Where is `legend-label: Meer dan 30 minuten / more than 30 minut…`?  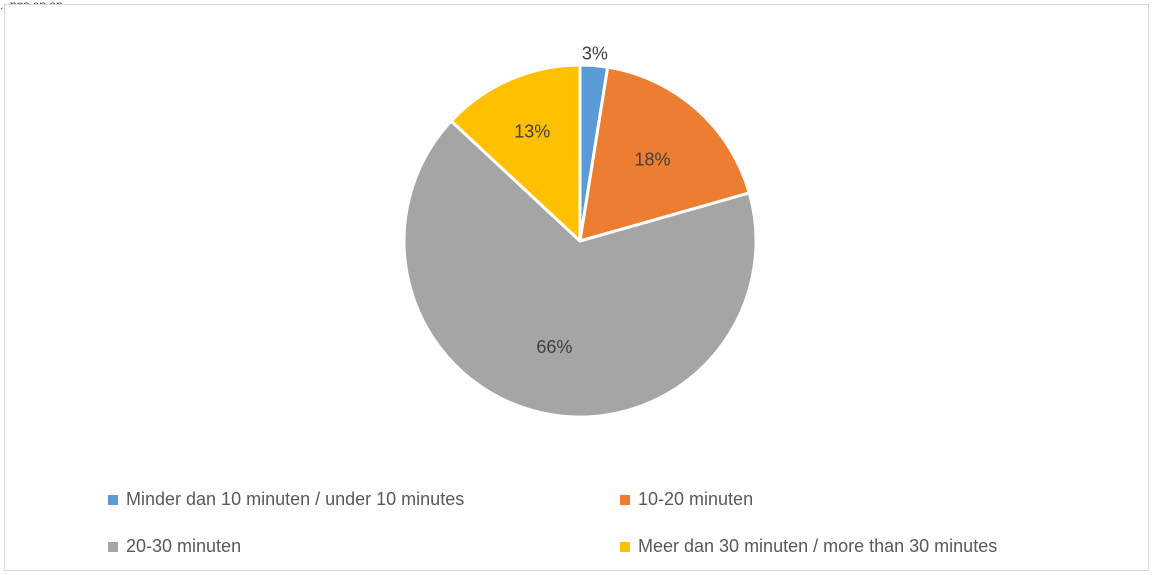
legend-label: Meer dan 30 minuten / more than 30 minut… is located at coordinates (818, 546).